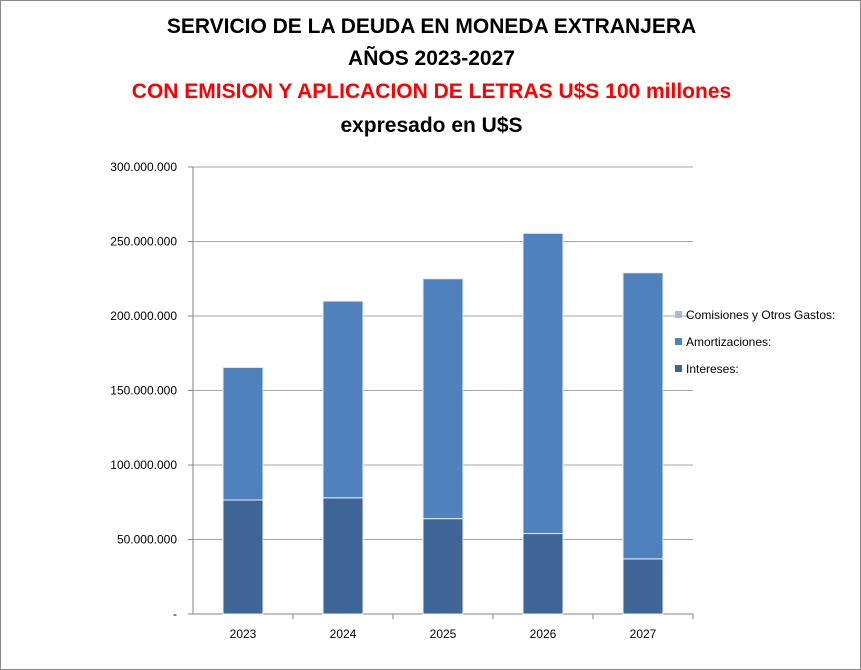  What do you see at coordinates (443, 566) in the screenshot?
I see `bar-intereses-2025` at bounding box center [443, 566].